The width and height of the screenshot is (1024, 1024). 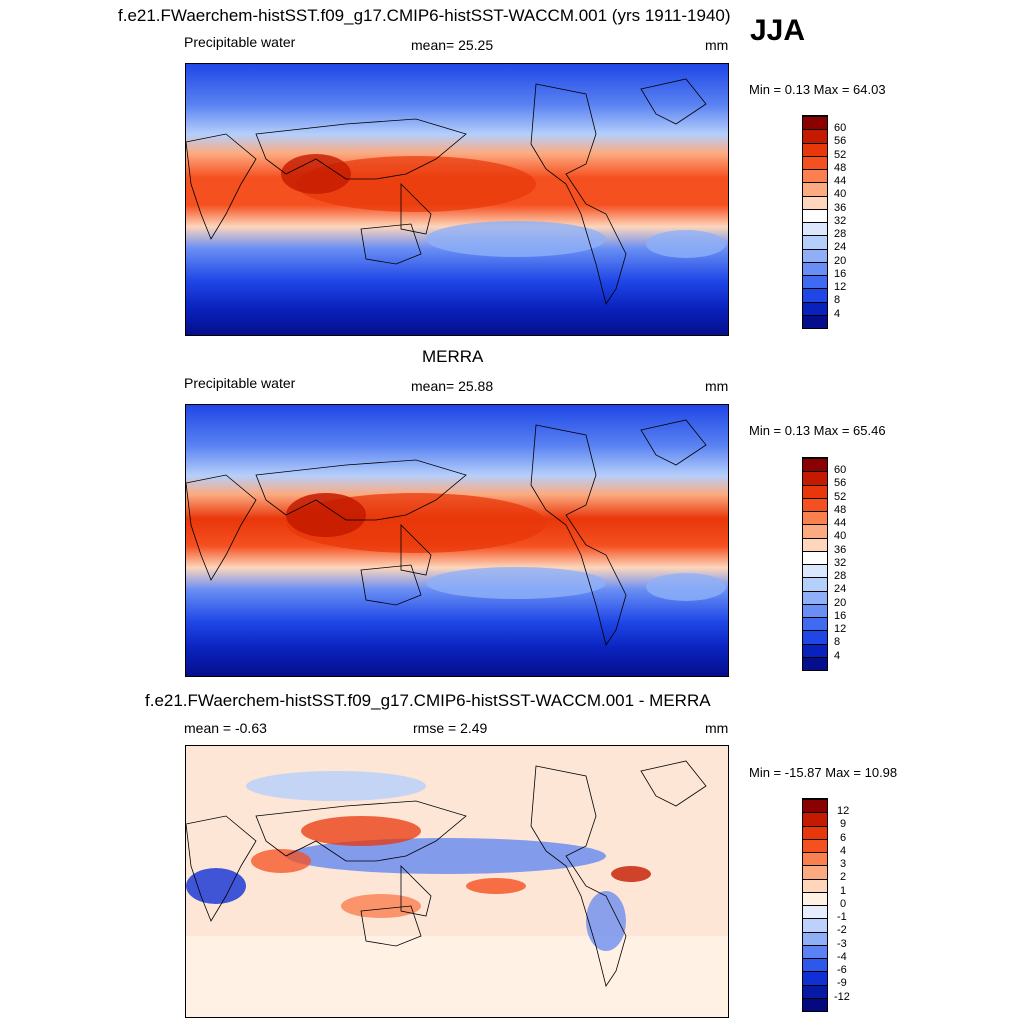 What do you see at coordinates (686, 244) in the screenshot?
I see `panel1-south-atlantic-dry-zone` at bounding box center [686, 244].